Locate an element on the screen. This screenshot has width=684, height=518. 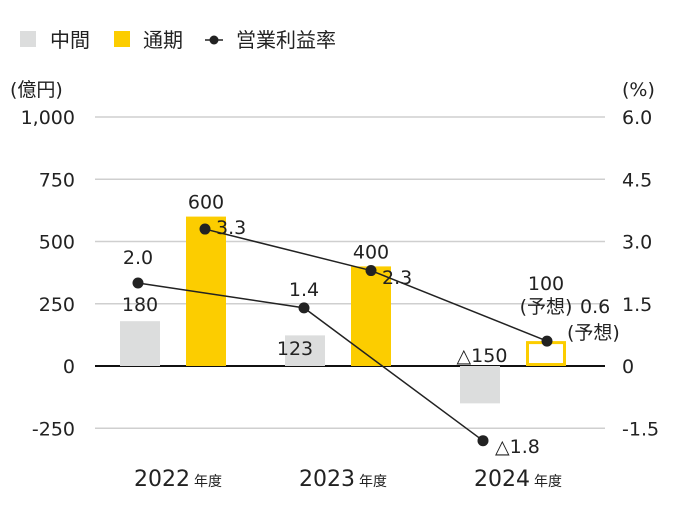
left-tick-label: 1,000 is located at coordinates (48, 118).